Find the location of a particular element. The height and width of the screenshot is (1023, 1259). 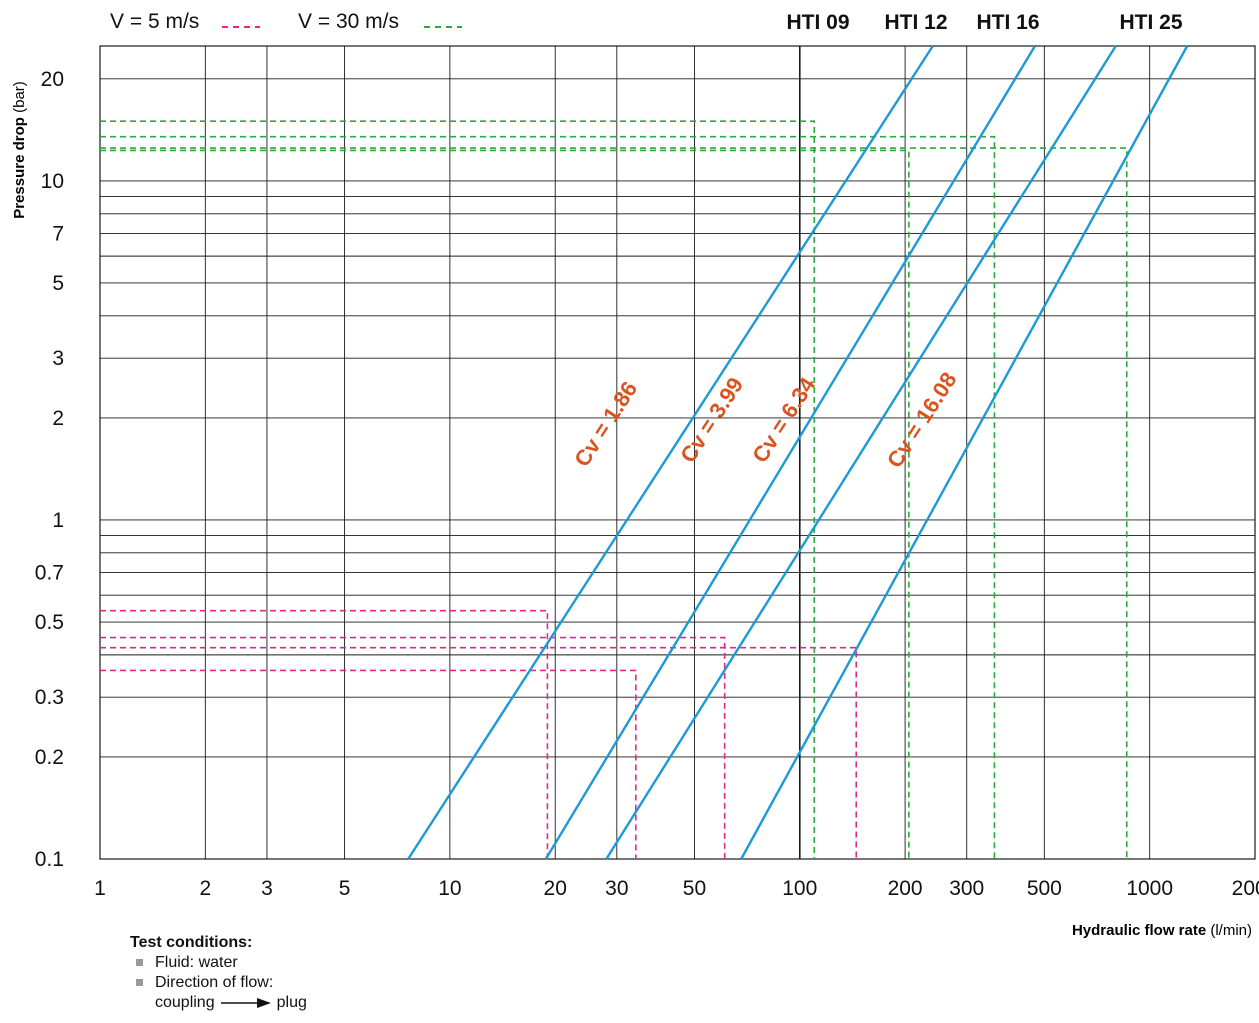

test-condition-item: Direction of flow: is located at coordinates (218, 983).